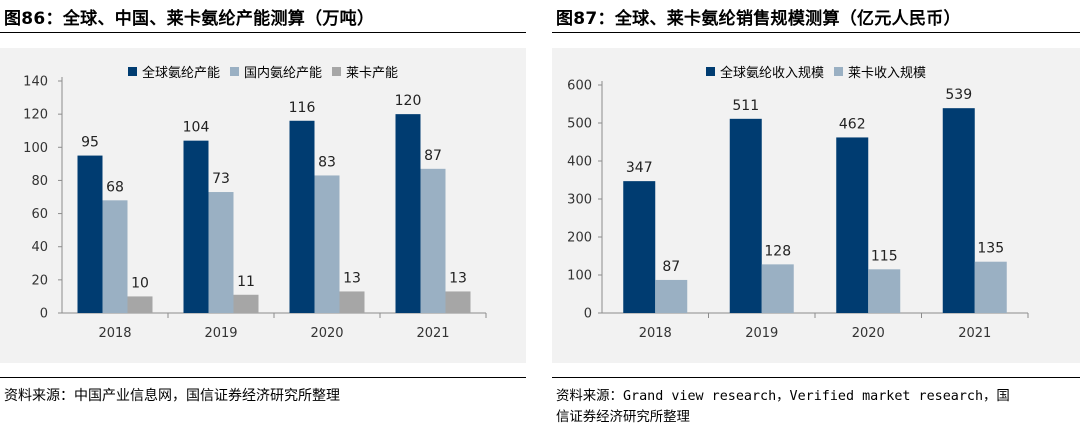 The height and width of the screenshot is (438, 1080). Describe the element at coordinates (639, 168) in the screenshot. I see `right-data-label-0-2018: 347` at that location.